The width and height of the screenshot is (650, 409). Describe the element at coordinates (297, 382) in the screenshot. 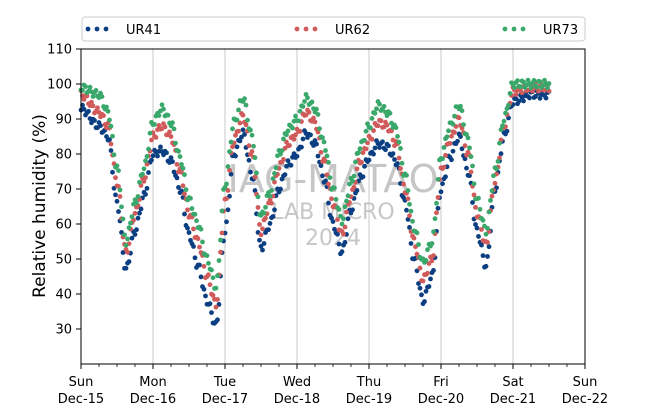

I see `x-tick-label-day: Wed` at that location.